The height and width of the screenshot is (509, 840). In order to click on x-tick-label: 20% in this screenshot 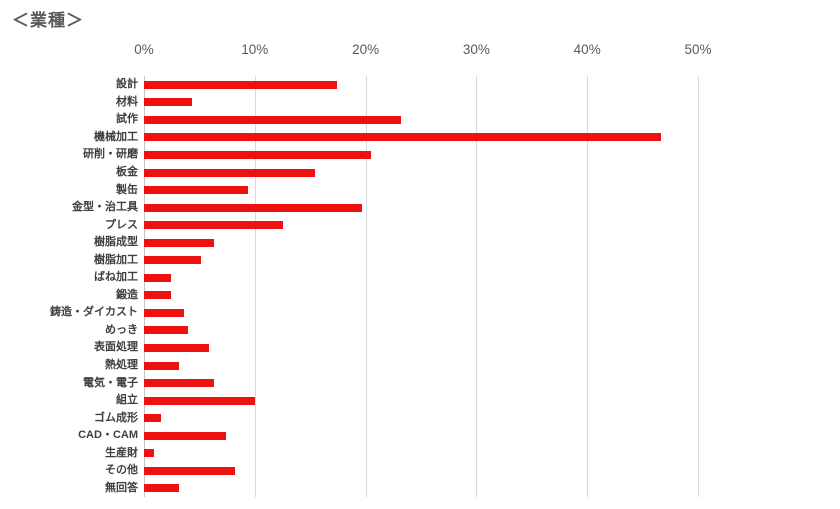, I will do `click(366, 49)`.